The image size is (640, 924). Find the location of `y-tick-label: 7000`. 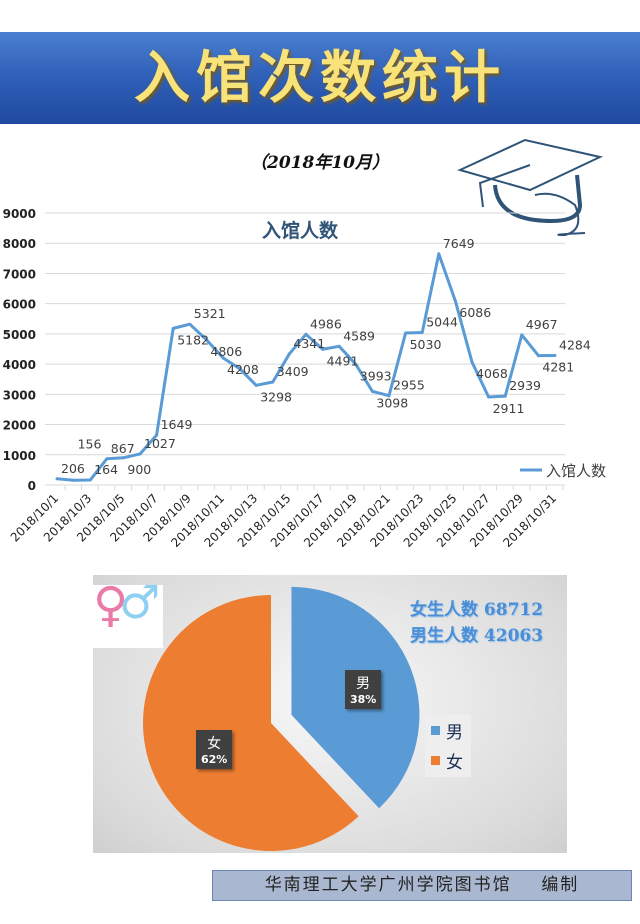

y-tick-label: 7000 is located at coordinates (19, 274).